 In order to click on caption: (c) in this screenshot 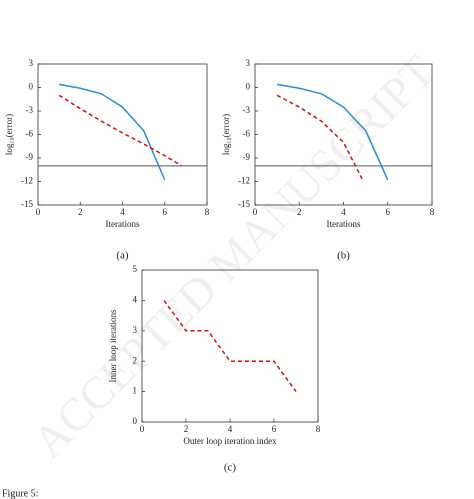, I will do `click(230, 468)`.